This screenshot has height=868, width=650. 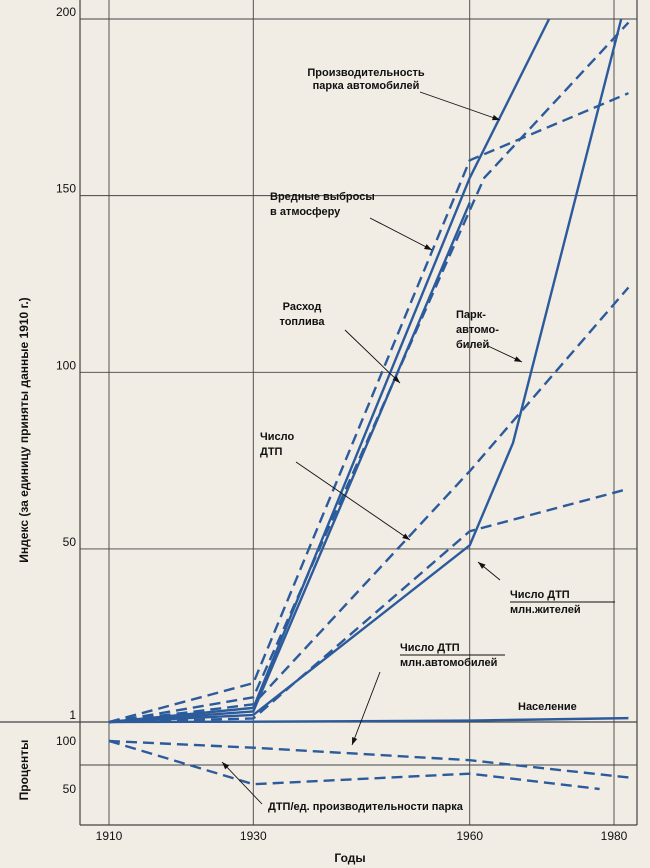 I want to click on annotation-label-7: Население, so click(x=547, y=707).